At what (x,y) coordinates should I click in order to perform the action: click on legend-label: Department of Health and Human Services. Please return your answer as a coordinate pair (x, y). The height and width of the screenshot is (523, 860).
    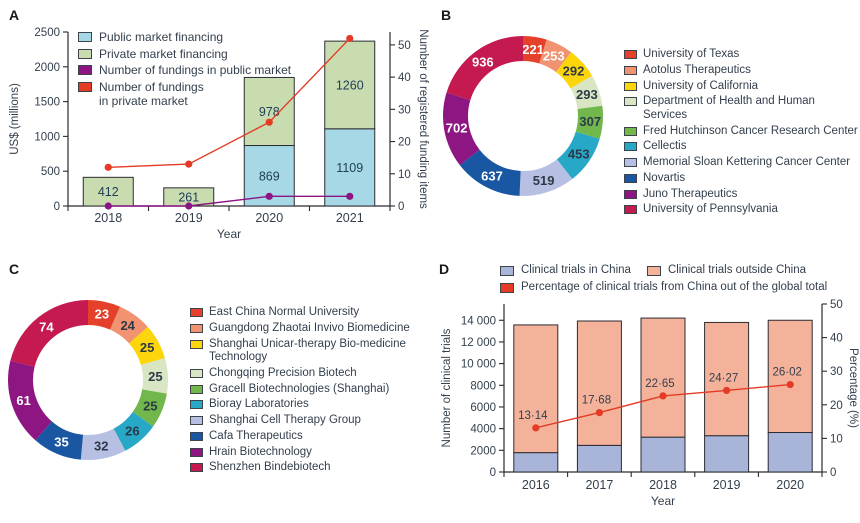
    Looking at the image, I should click on (729, 108).